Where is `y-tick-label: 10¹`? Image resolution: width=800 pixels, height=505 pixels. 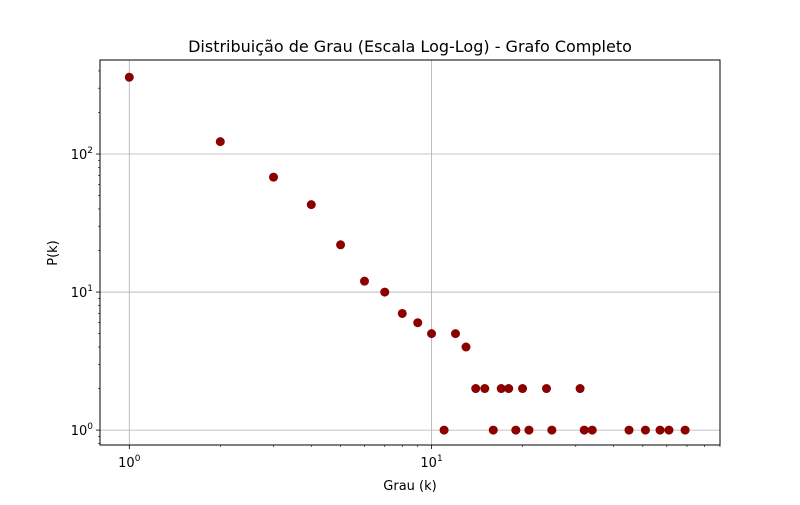 y-tick-label: 10¹ is located at coordinates (82, 292).